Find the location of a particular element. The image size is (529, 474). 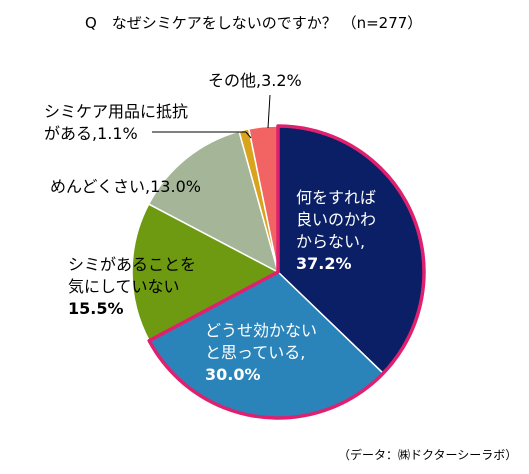

slice-value-label: 15.5% is located at coordinates (96, 308).